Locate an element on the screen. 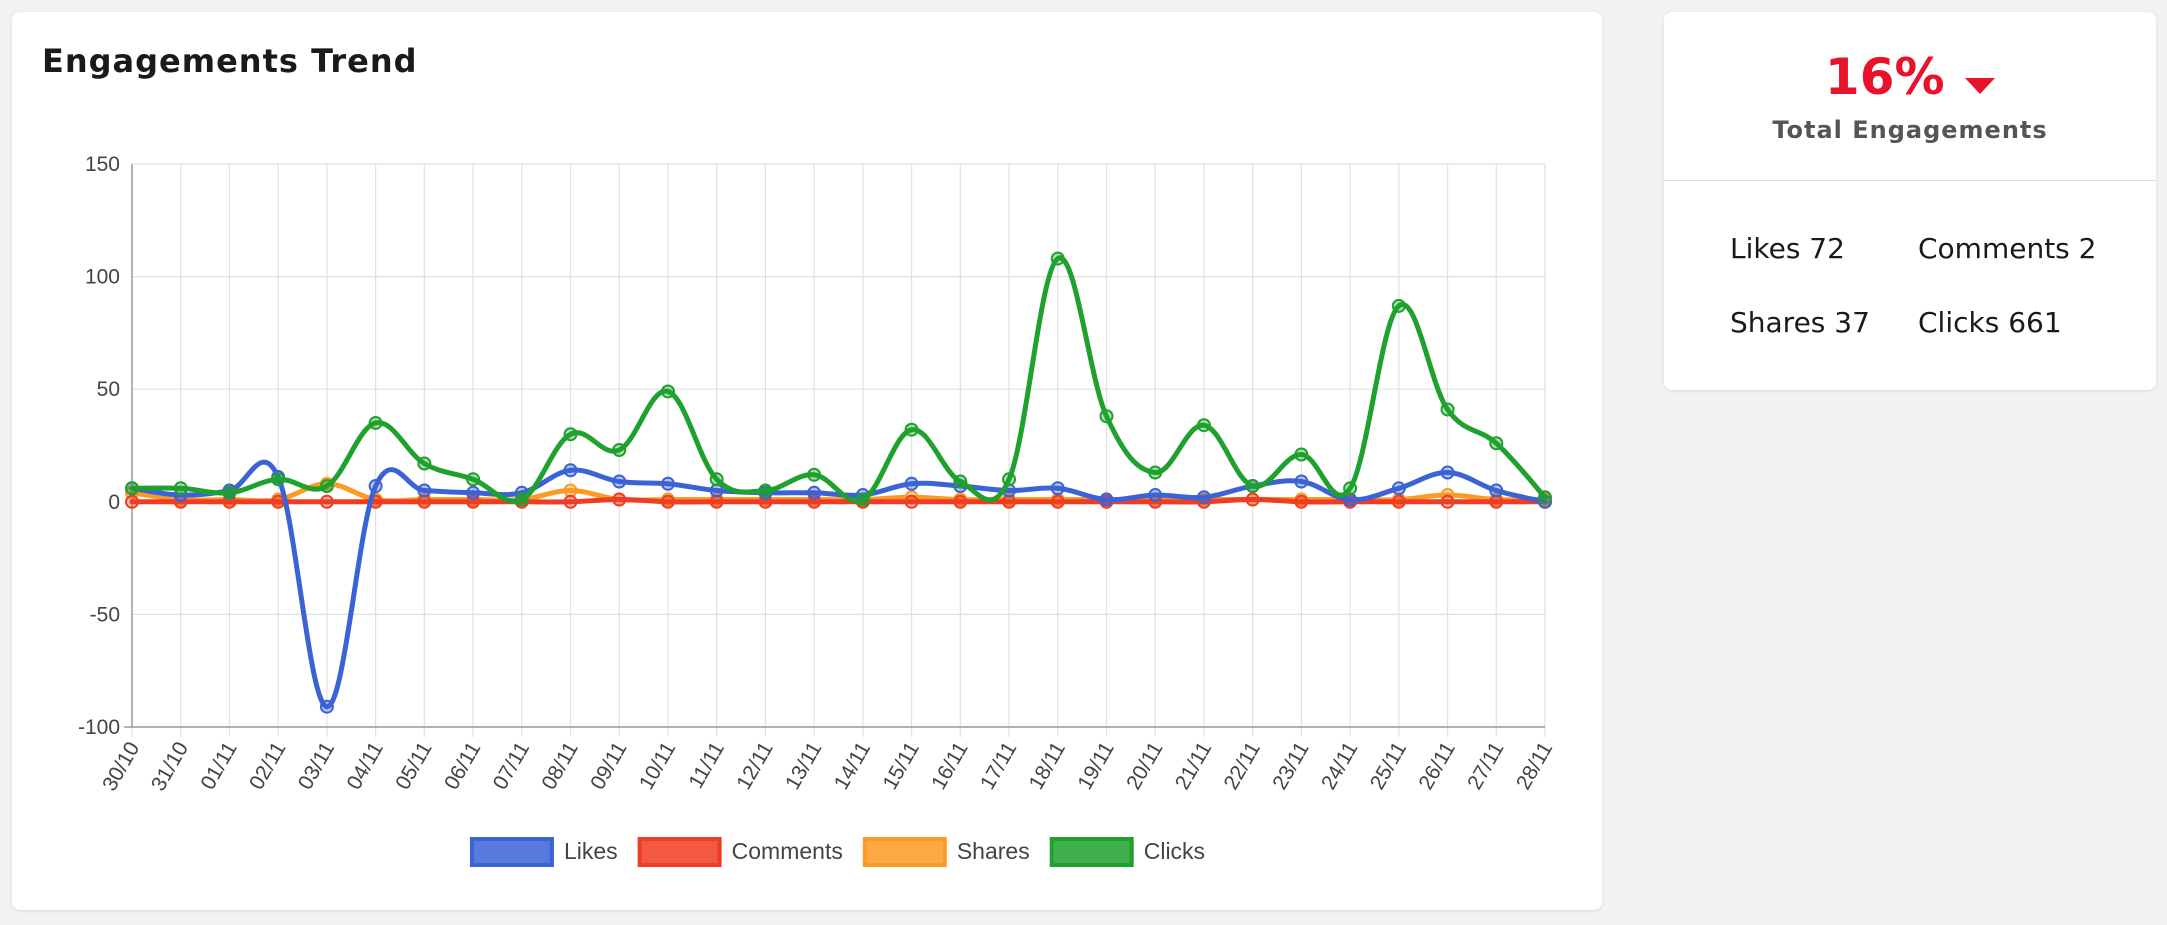  kpi-label: Total Engagements is located at coordinates (1910, 130).